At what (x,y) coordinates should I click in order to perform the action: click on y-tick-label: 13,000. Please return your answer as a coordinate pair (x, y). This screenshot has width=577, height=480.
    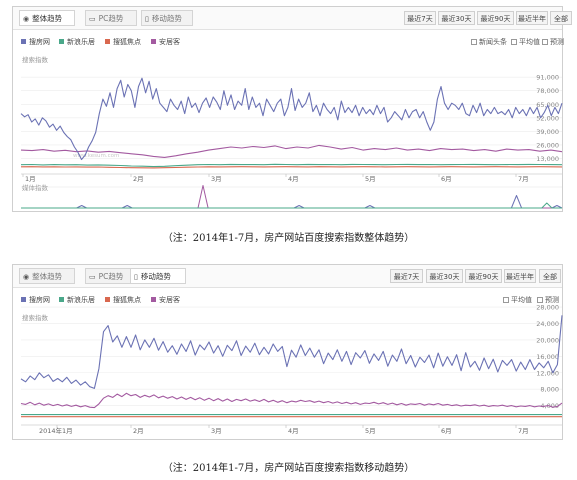
    Looking at the image, I should click on (547, 159).